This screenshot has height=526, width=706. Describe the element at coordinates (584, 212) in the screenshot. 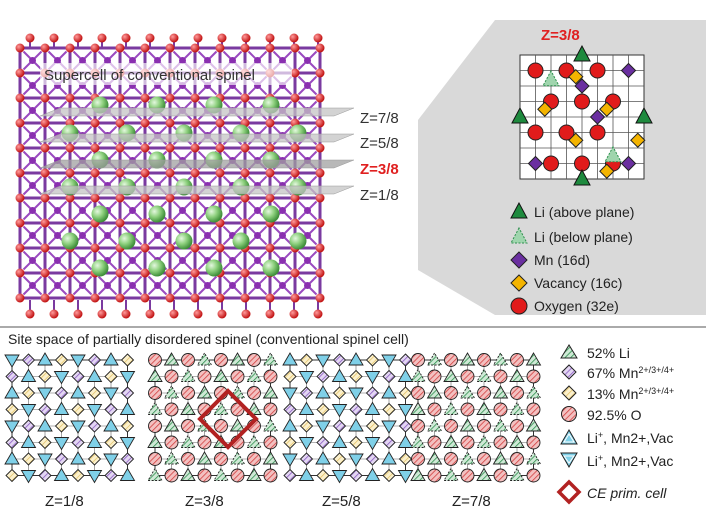

I see `legend-li-above: Li (above plane)` at that location.